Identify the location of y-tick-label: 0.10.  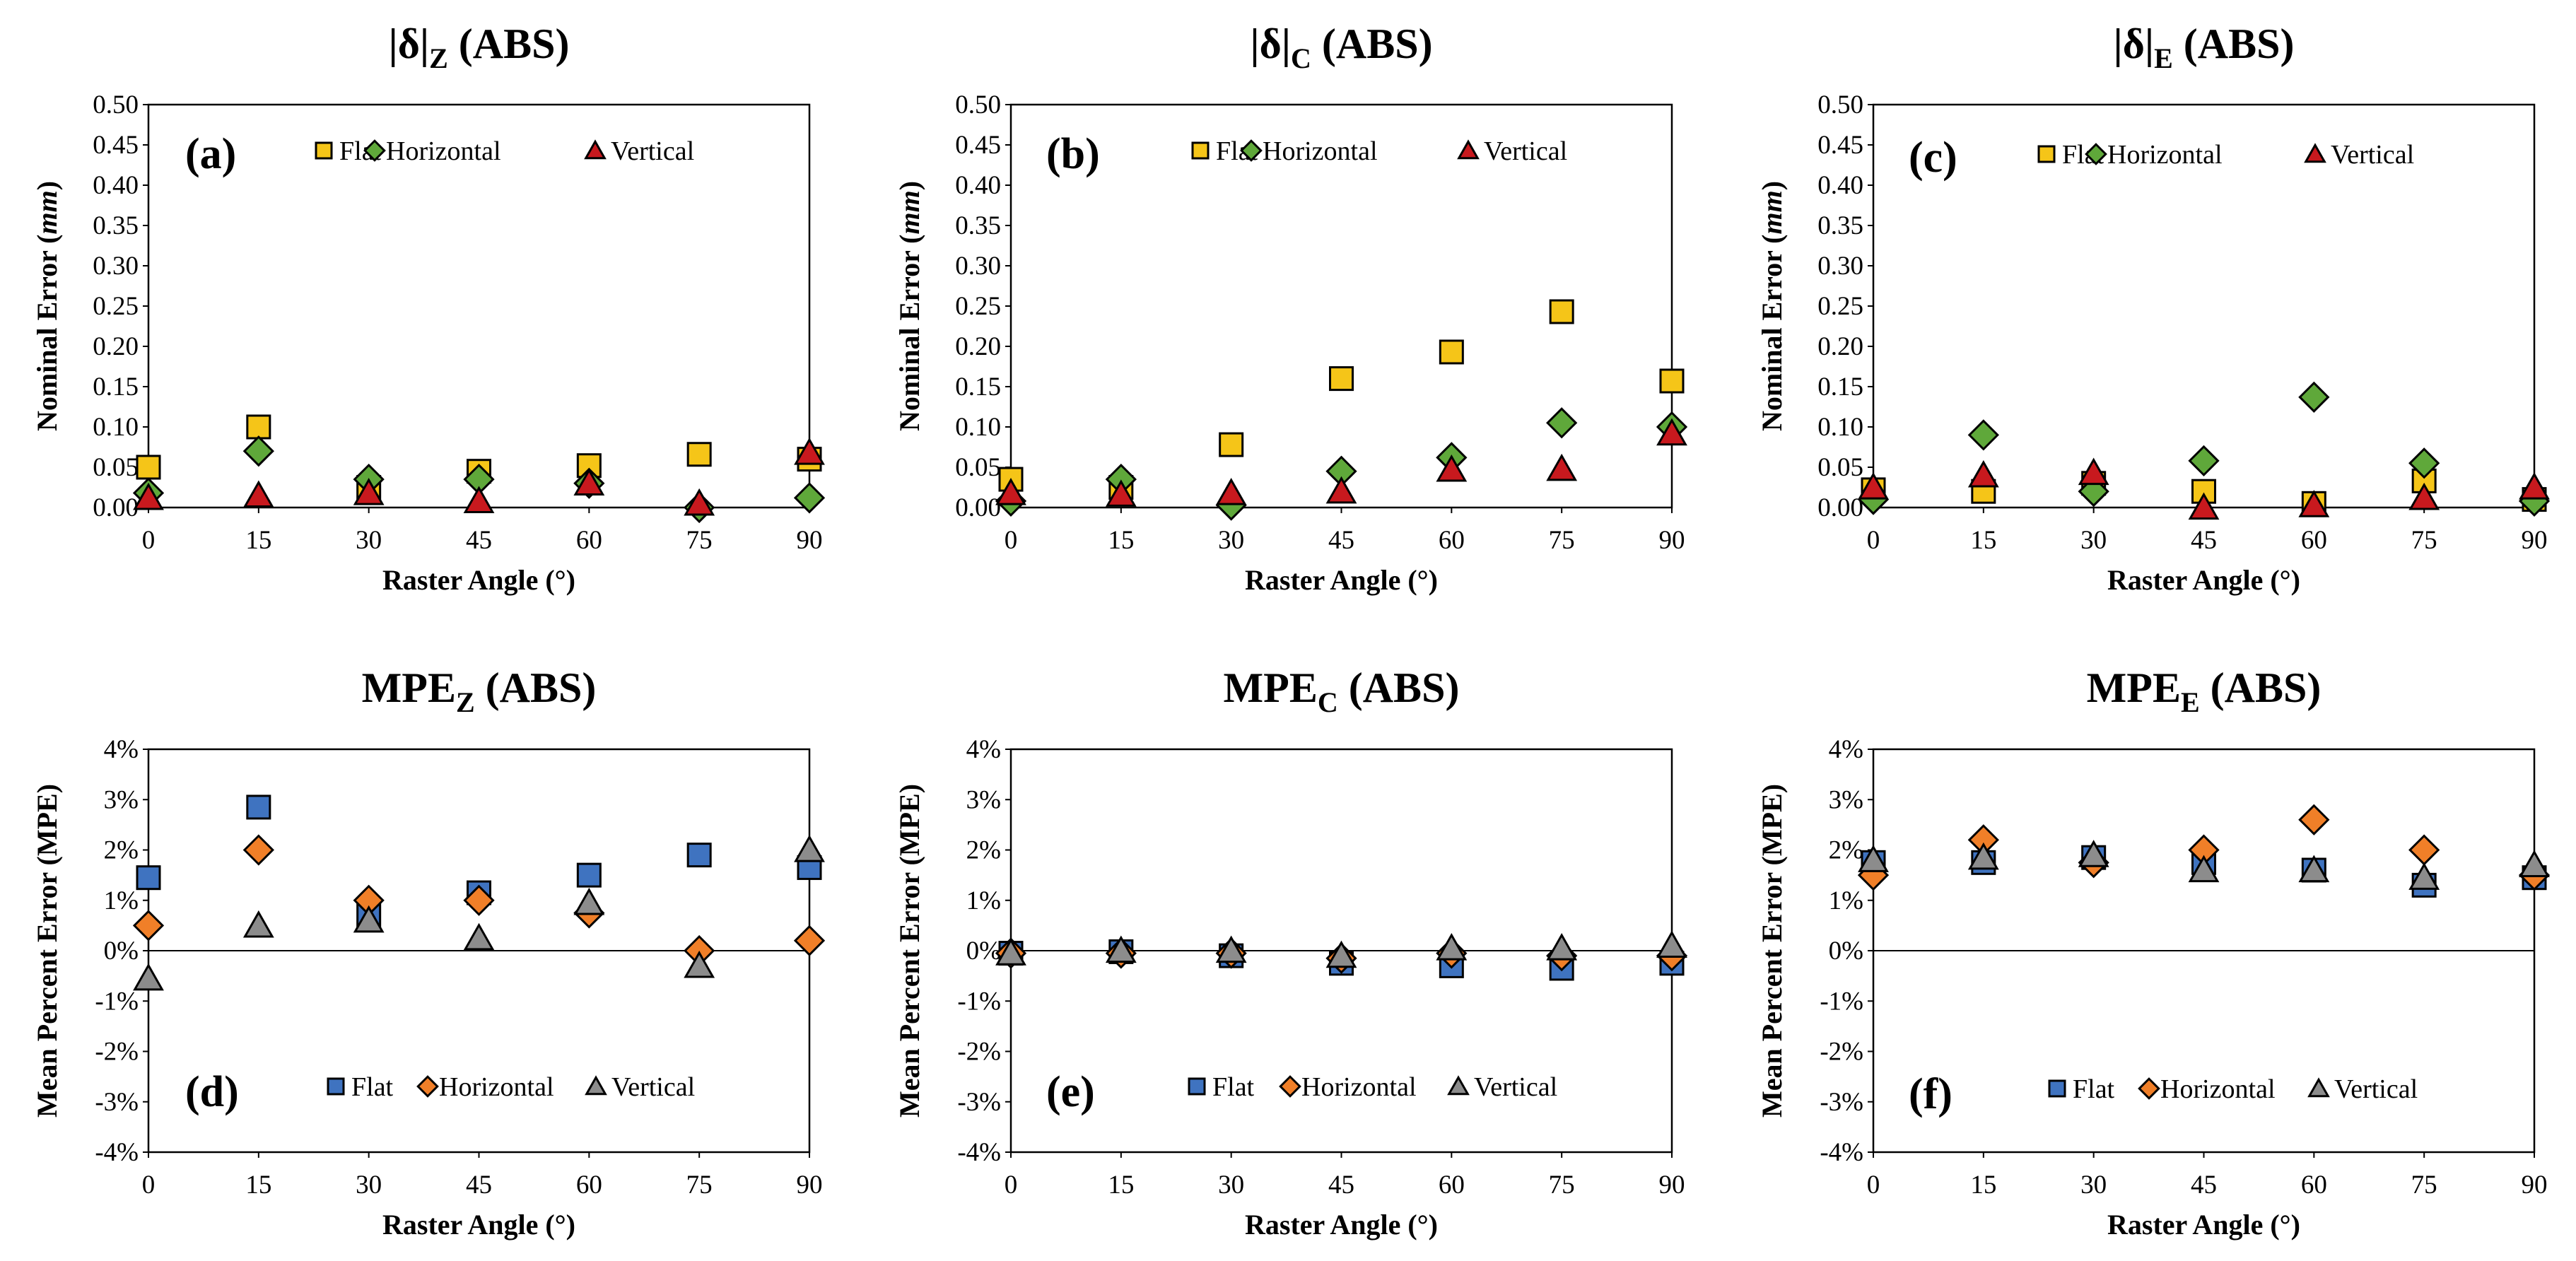
(1840, 428).